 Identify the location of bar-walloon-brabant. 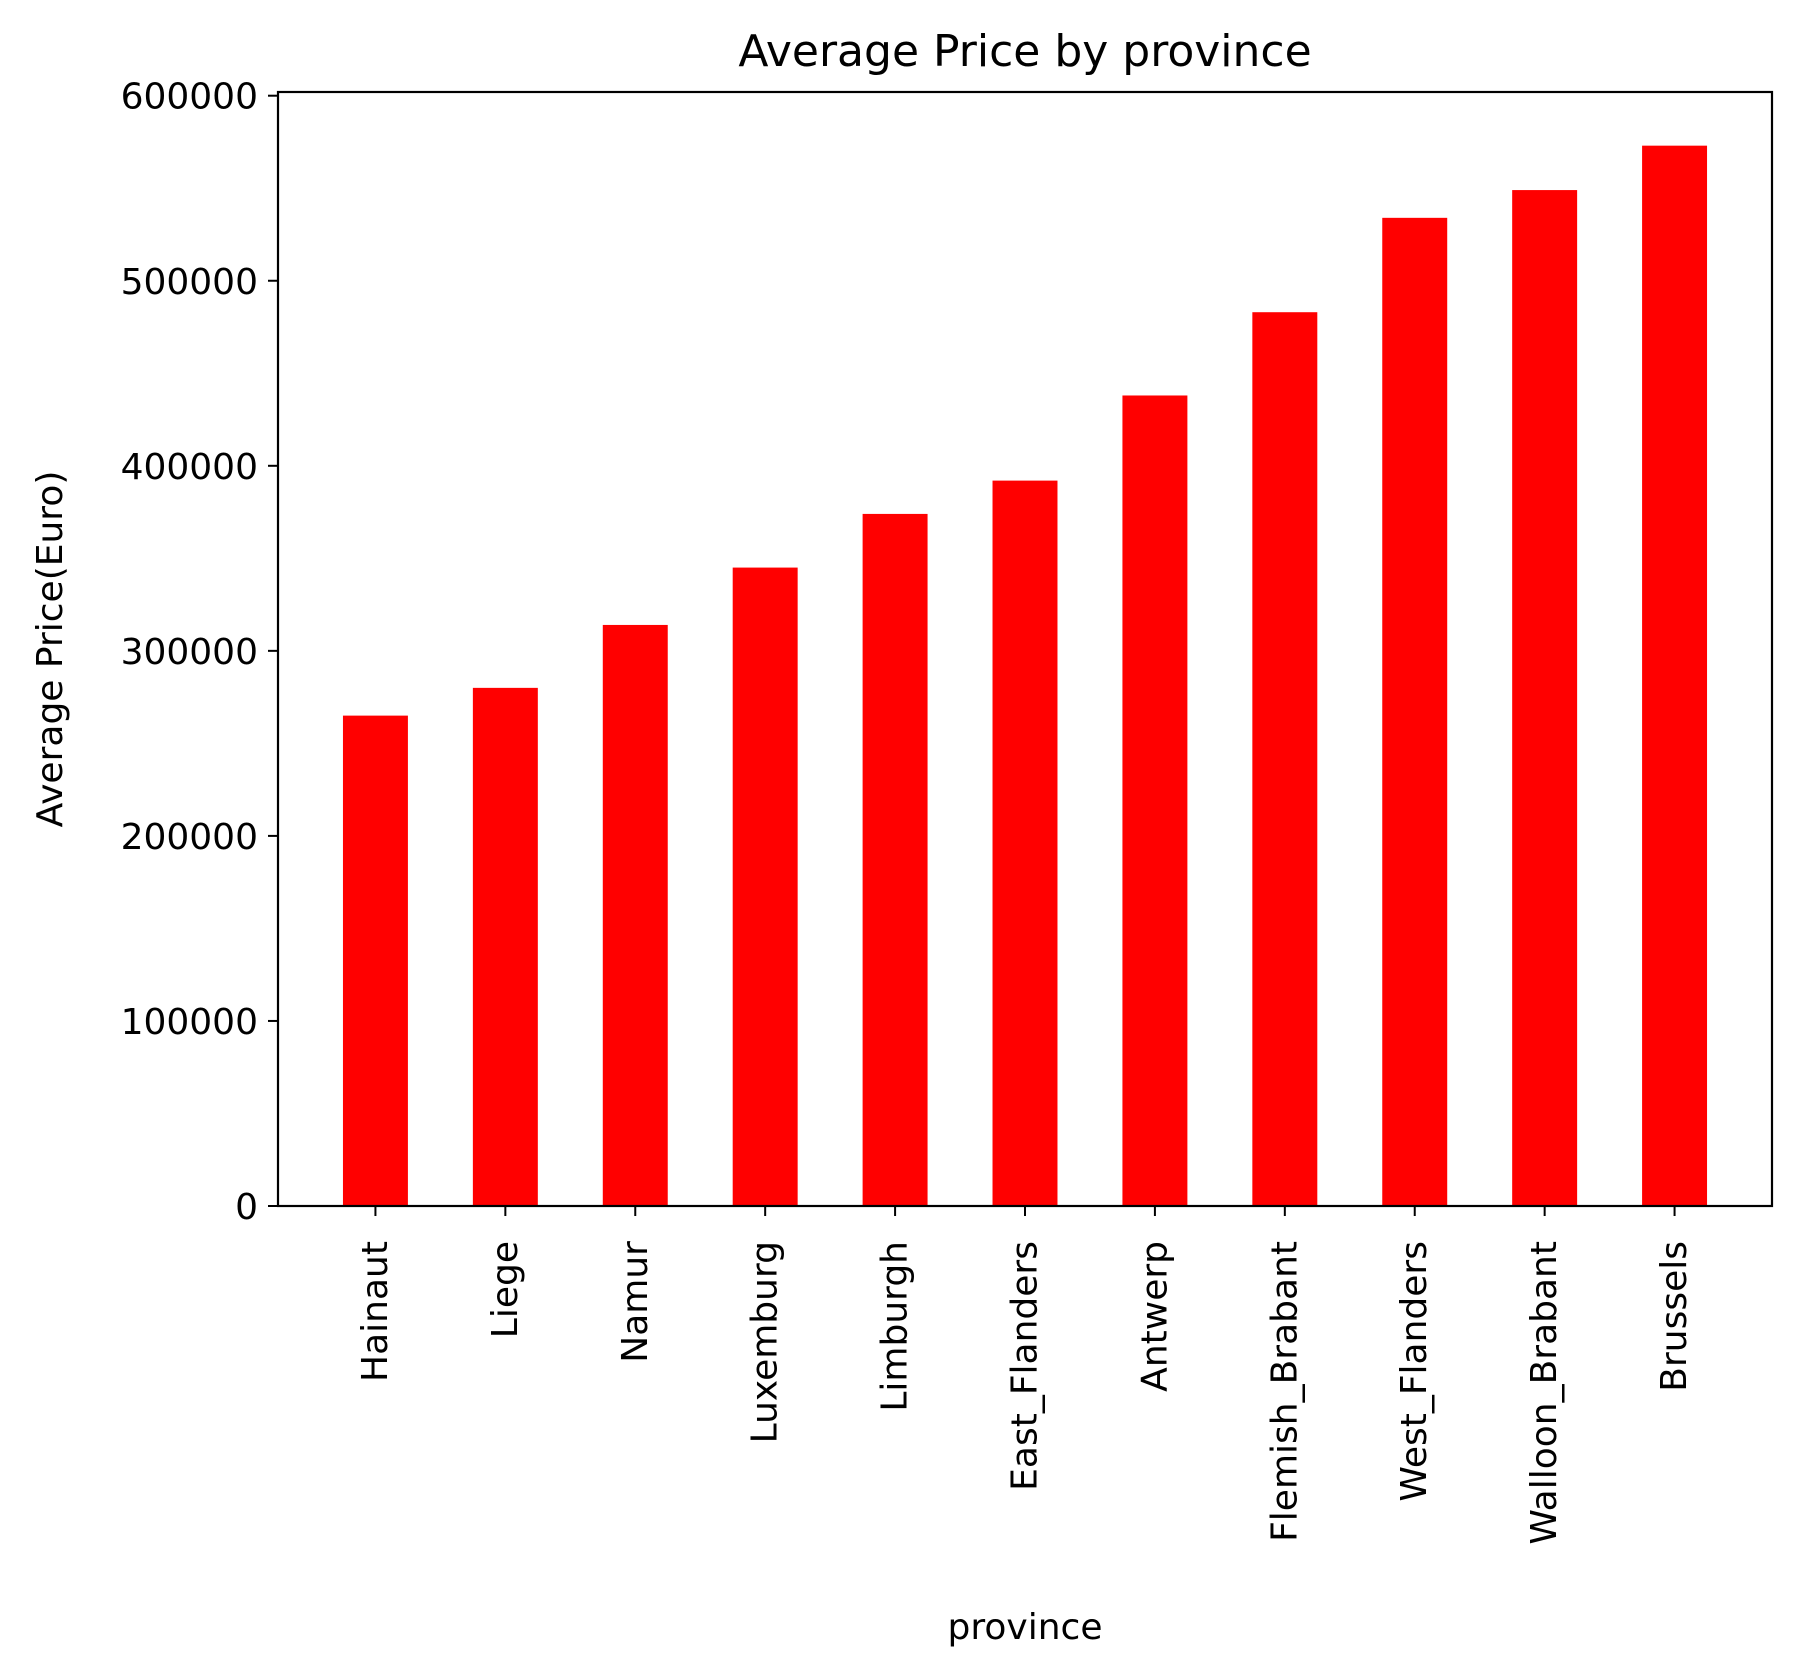
(1545, 698).